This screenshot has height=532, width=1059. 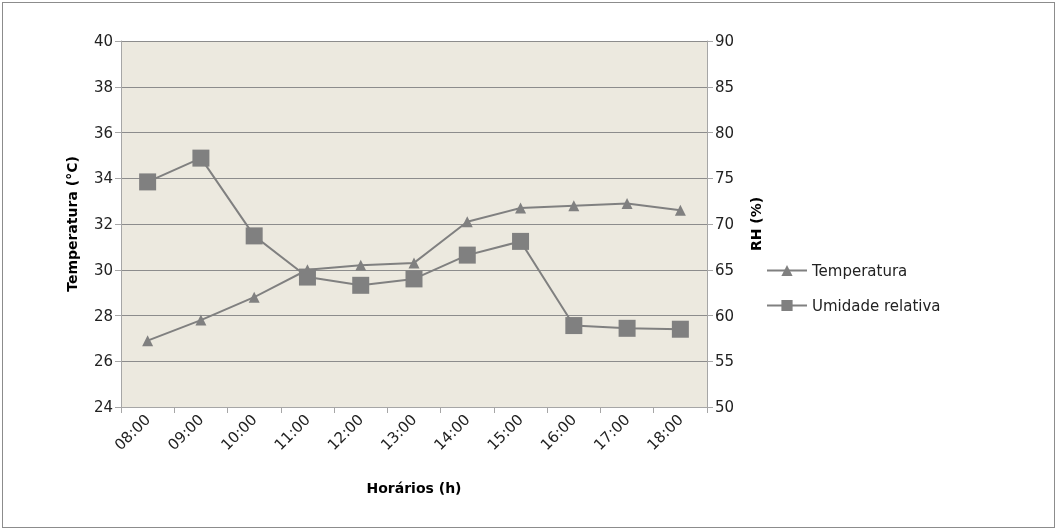 What do you see at coordinates (103, 269) in the screenshot?
I see `y-tick-label: 30` at bounding box center [103, 269].